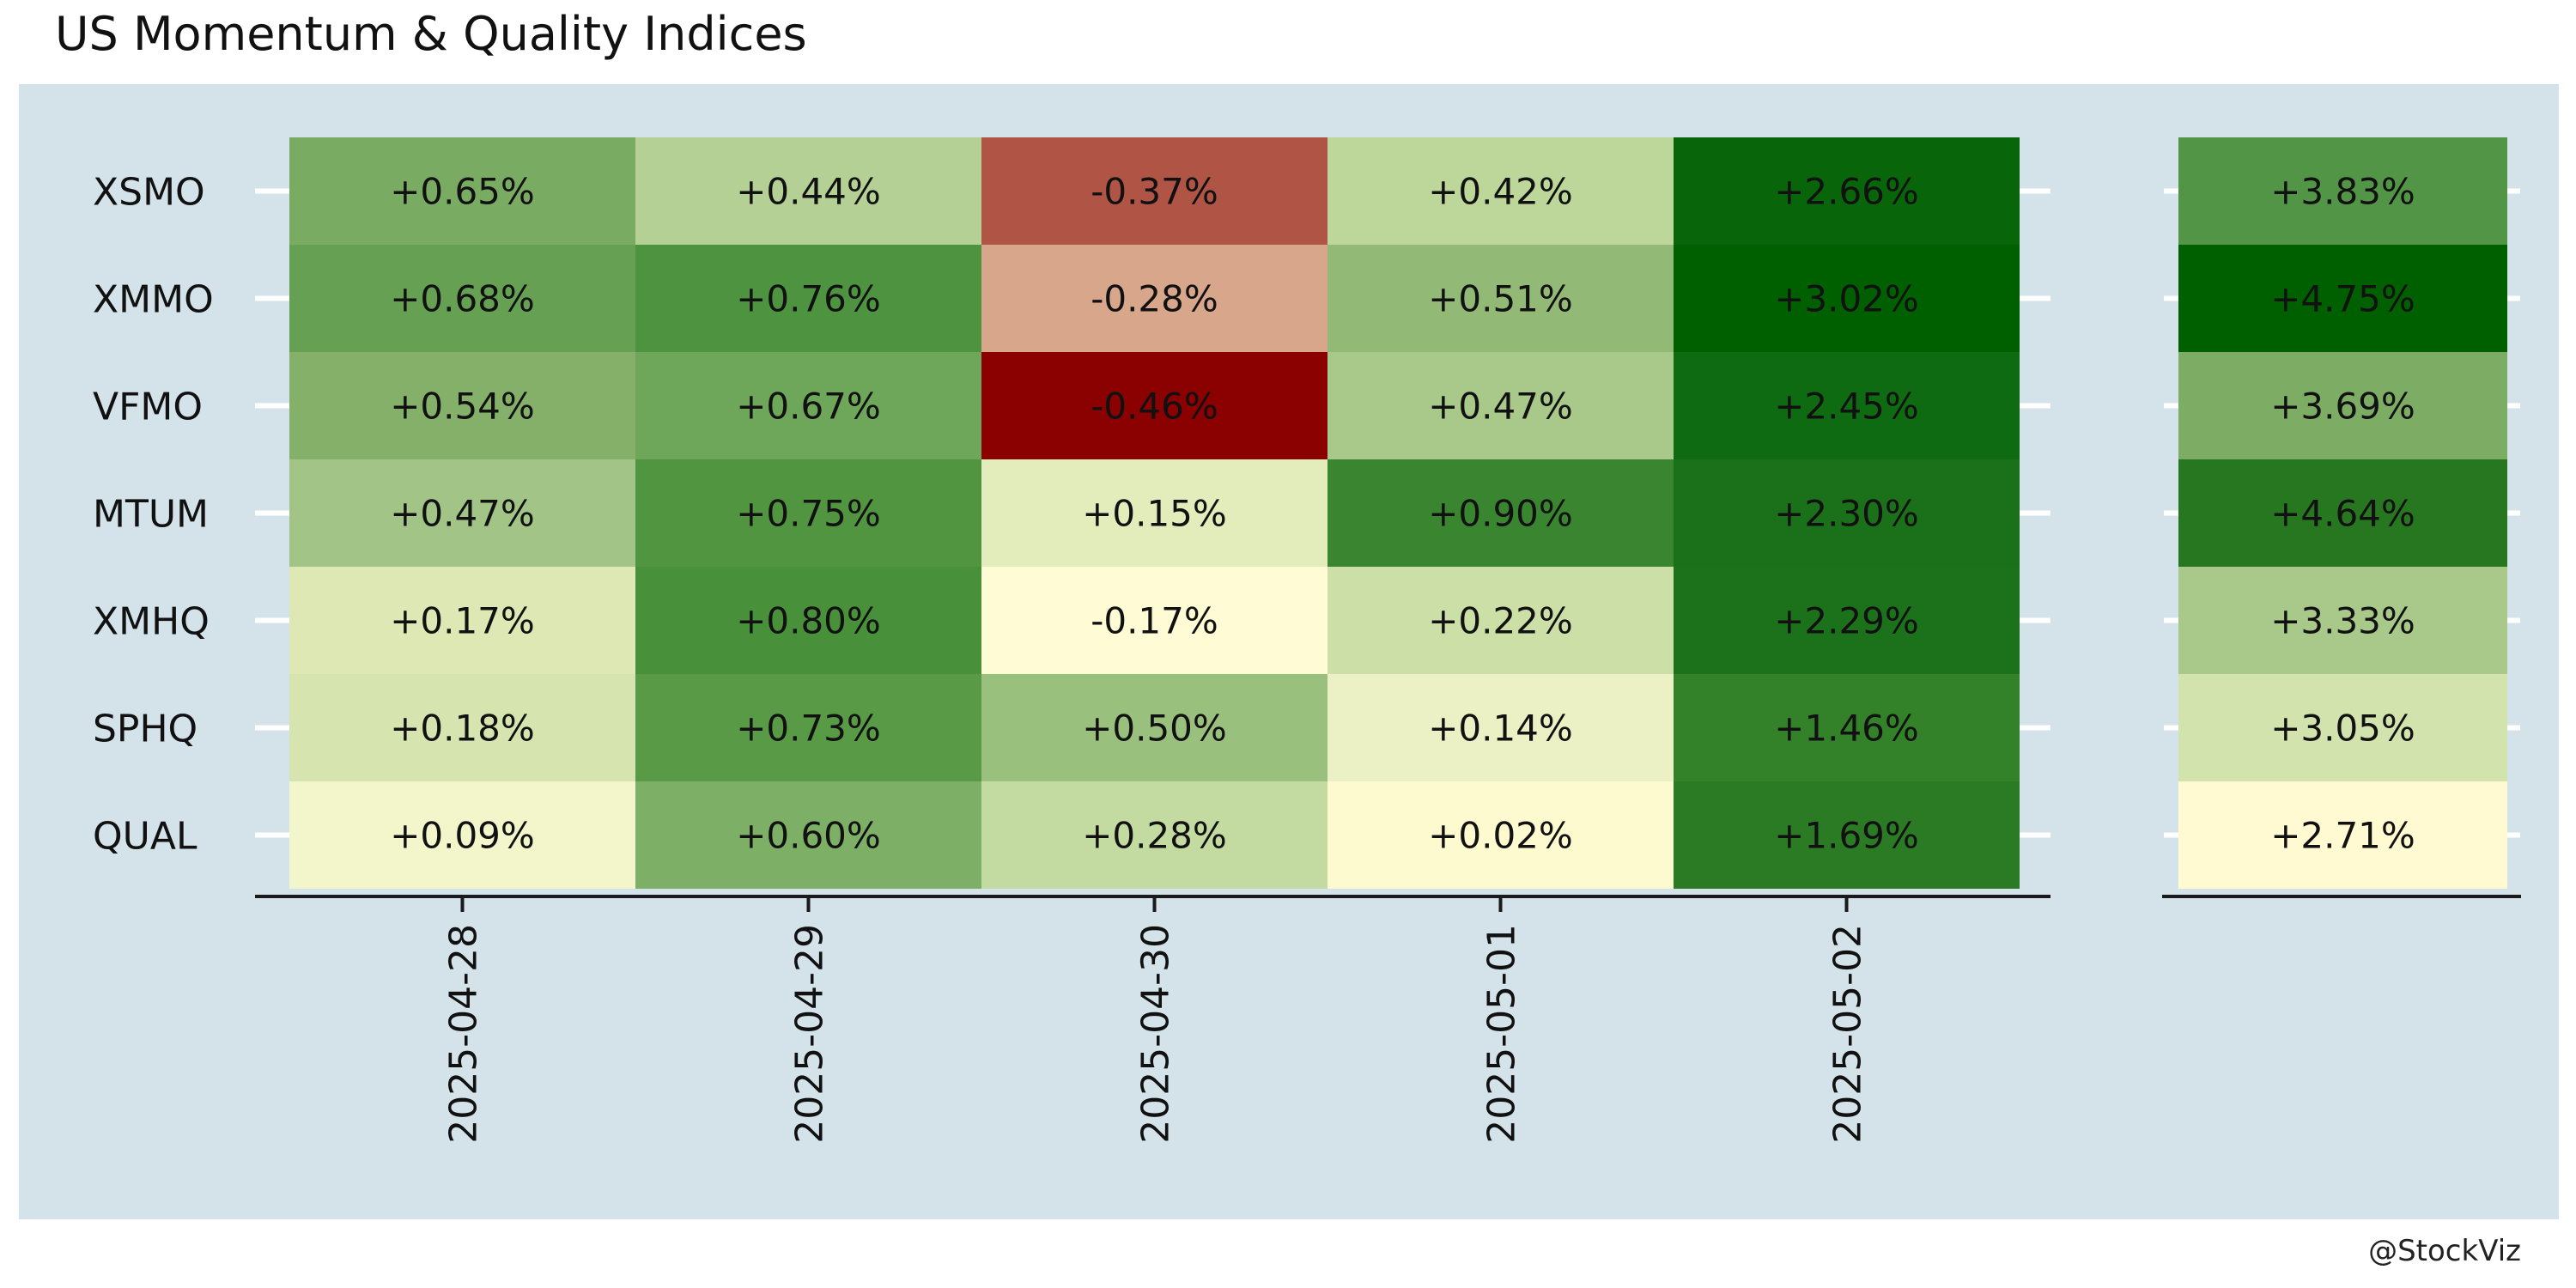 The image size is (2576, 1288). What do you see at coordinates (2444, 1251) in the screenshot?
I see `chart-caption: @StockViz` at bounding box center [2444, 1251].